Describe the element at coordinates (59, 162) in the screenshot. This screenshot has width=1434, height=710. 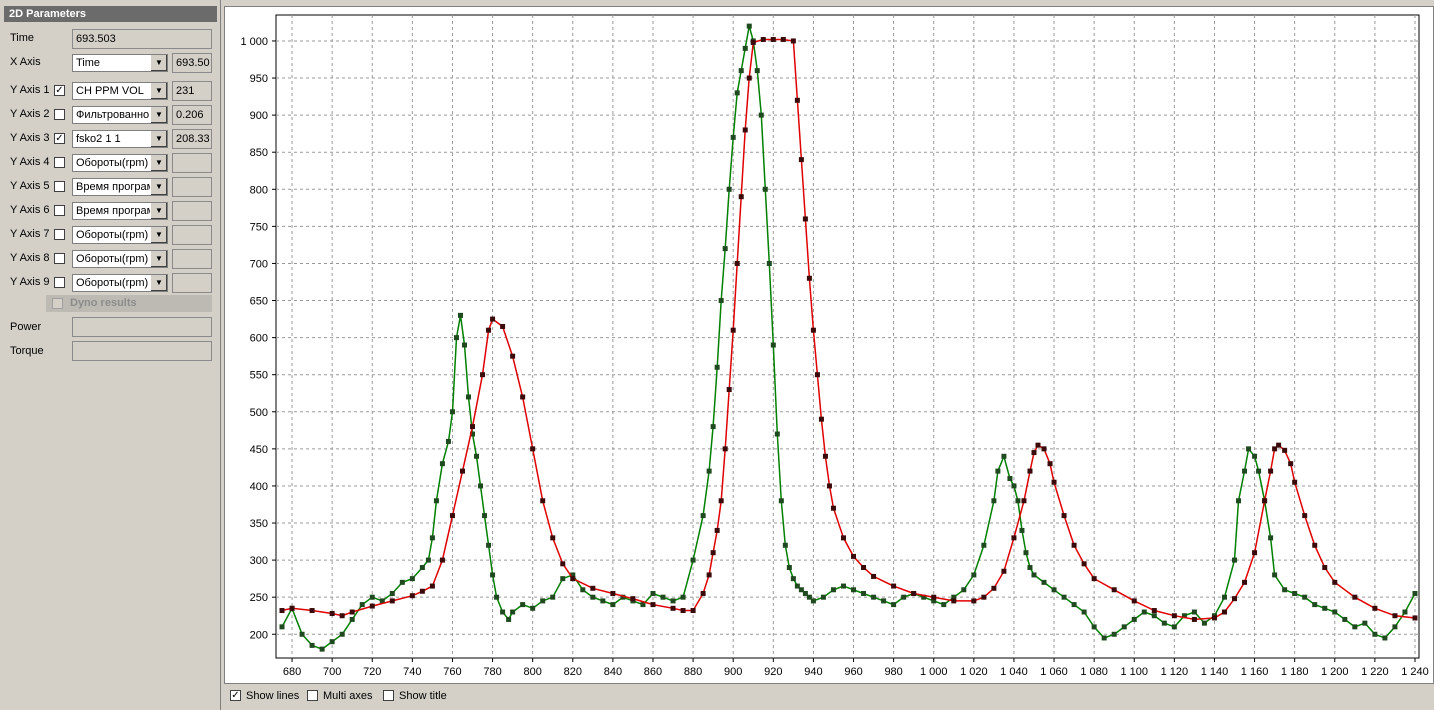
I see `y-axis-4-checkbox` at that location.